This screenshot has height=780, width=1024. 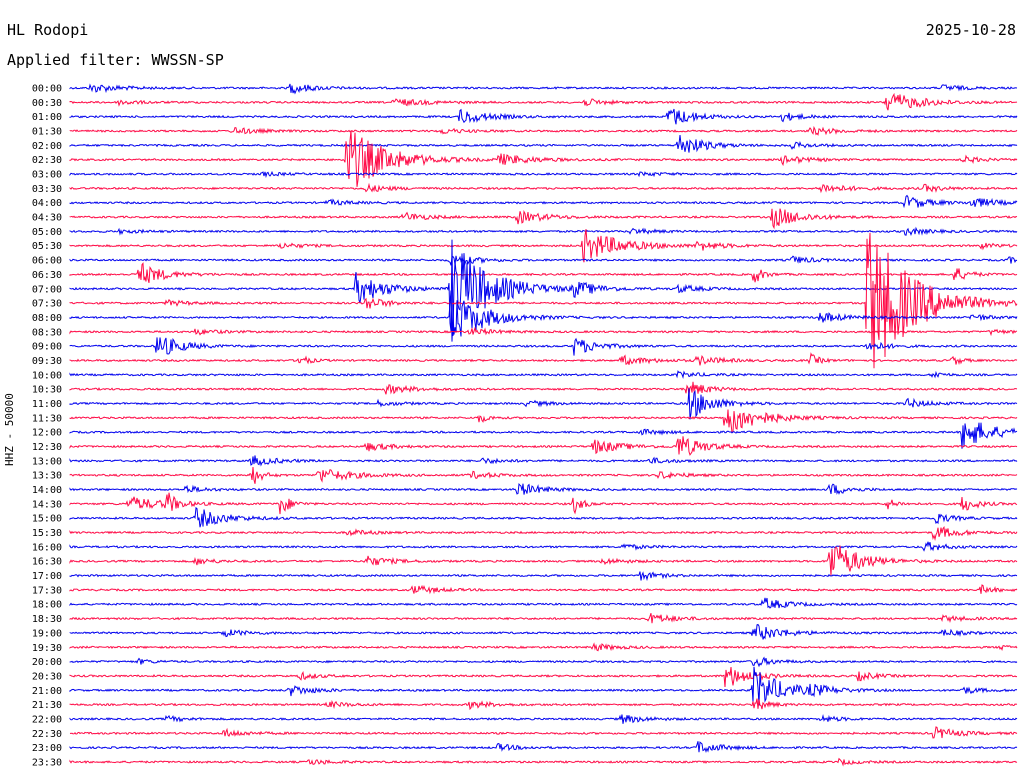 I want to click on row-time-label: 20:00, so click(x=47, y=662).